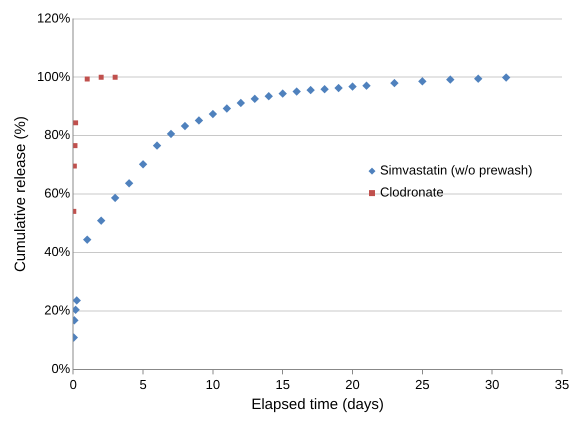  What do you see at coordinates (422, 384) in the screenshot?
I see `x-tick-label: 25` at bounding box center [422, 384].